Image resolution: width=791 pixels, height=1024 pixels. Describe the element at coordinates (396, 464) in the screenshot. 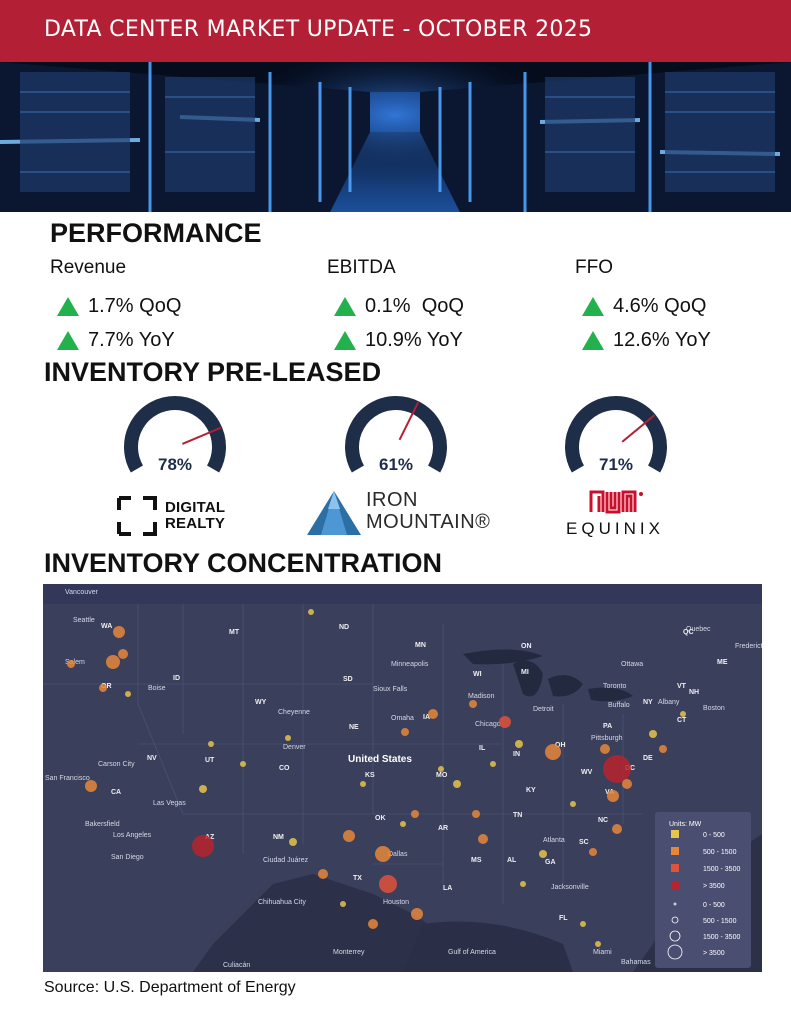

I see `gauge-percent: 61%` at that location.